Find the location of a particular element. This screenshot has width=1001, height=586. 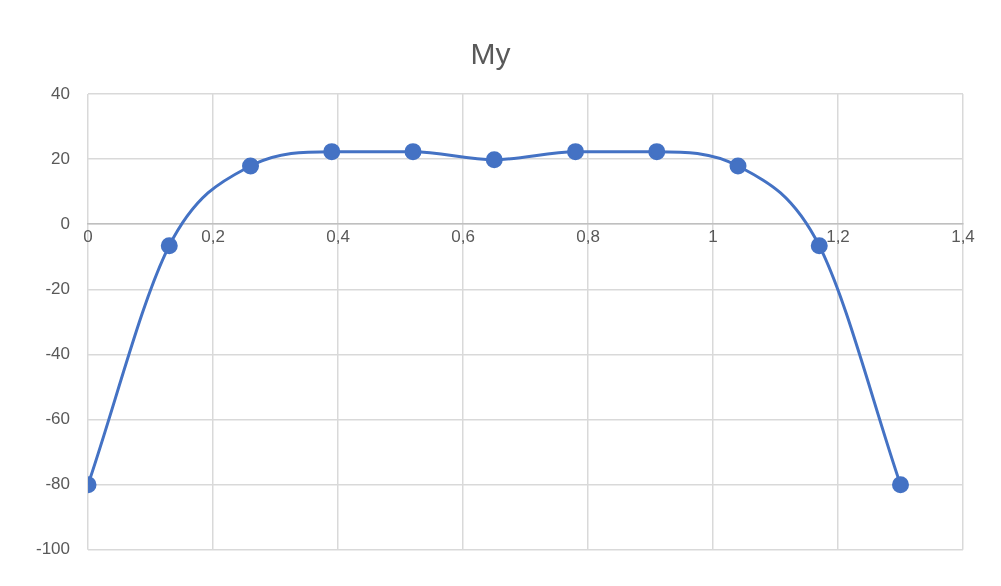

y-tick-label: -40 is located at coordinates (58, 354).